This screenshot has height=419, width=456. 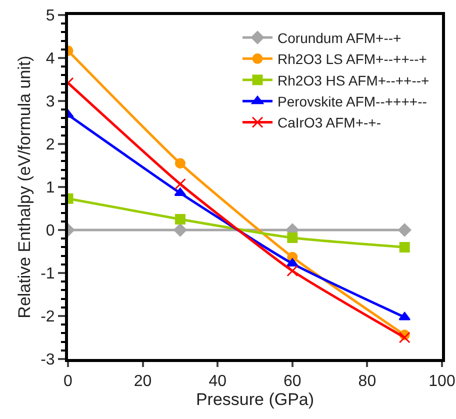 I want to click on x-tick-label: 100, so click(x=442, y=381).